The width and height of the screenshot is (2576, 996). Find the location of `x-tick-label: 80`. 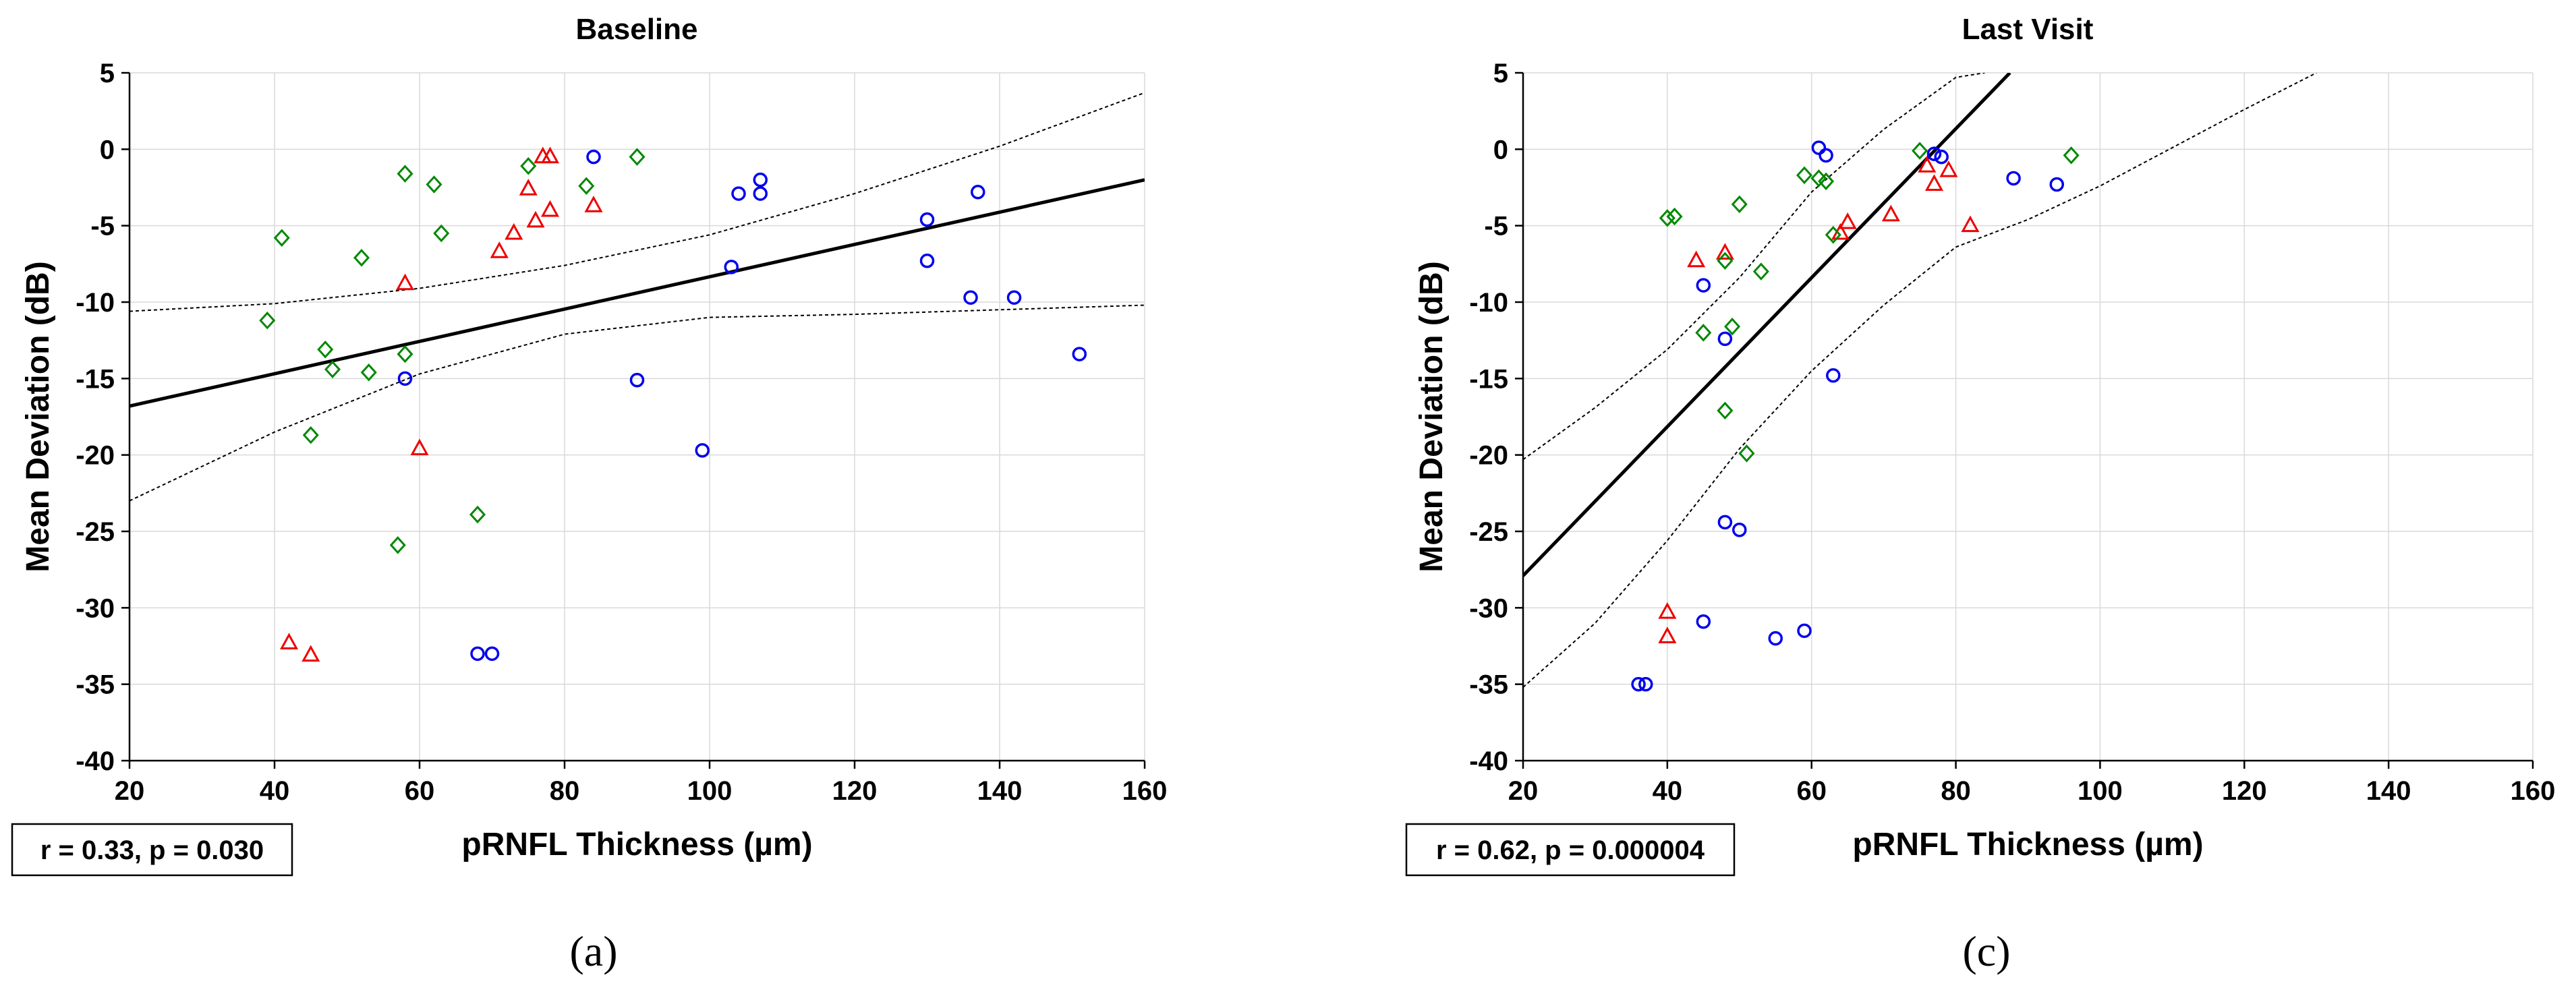

x-tick-label: 80 is located at coordinates (1956, 791).